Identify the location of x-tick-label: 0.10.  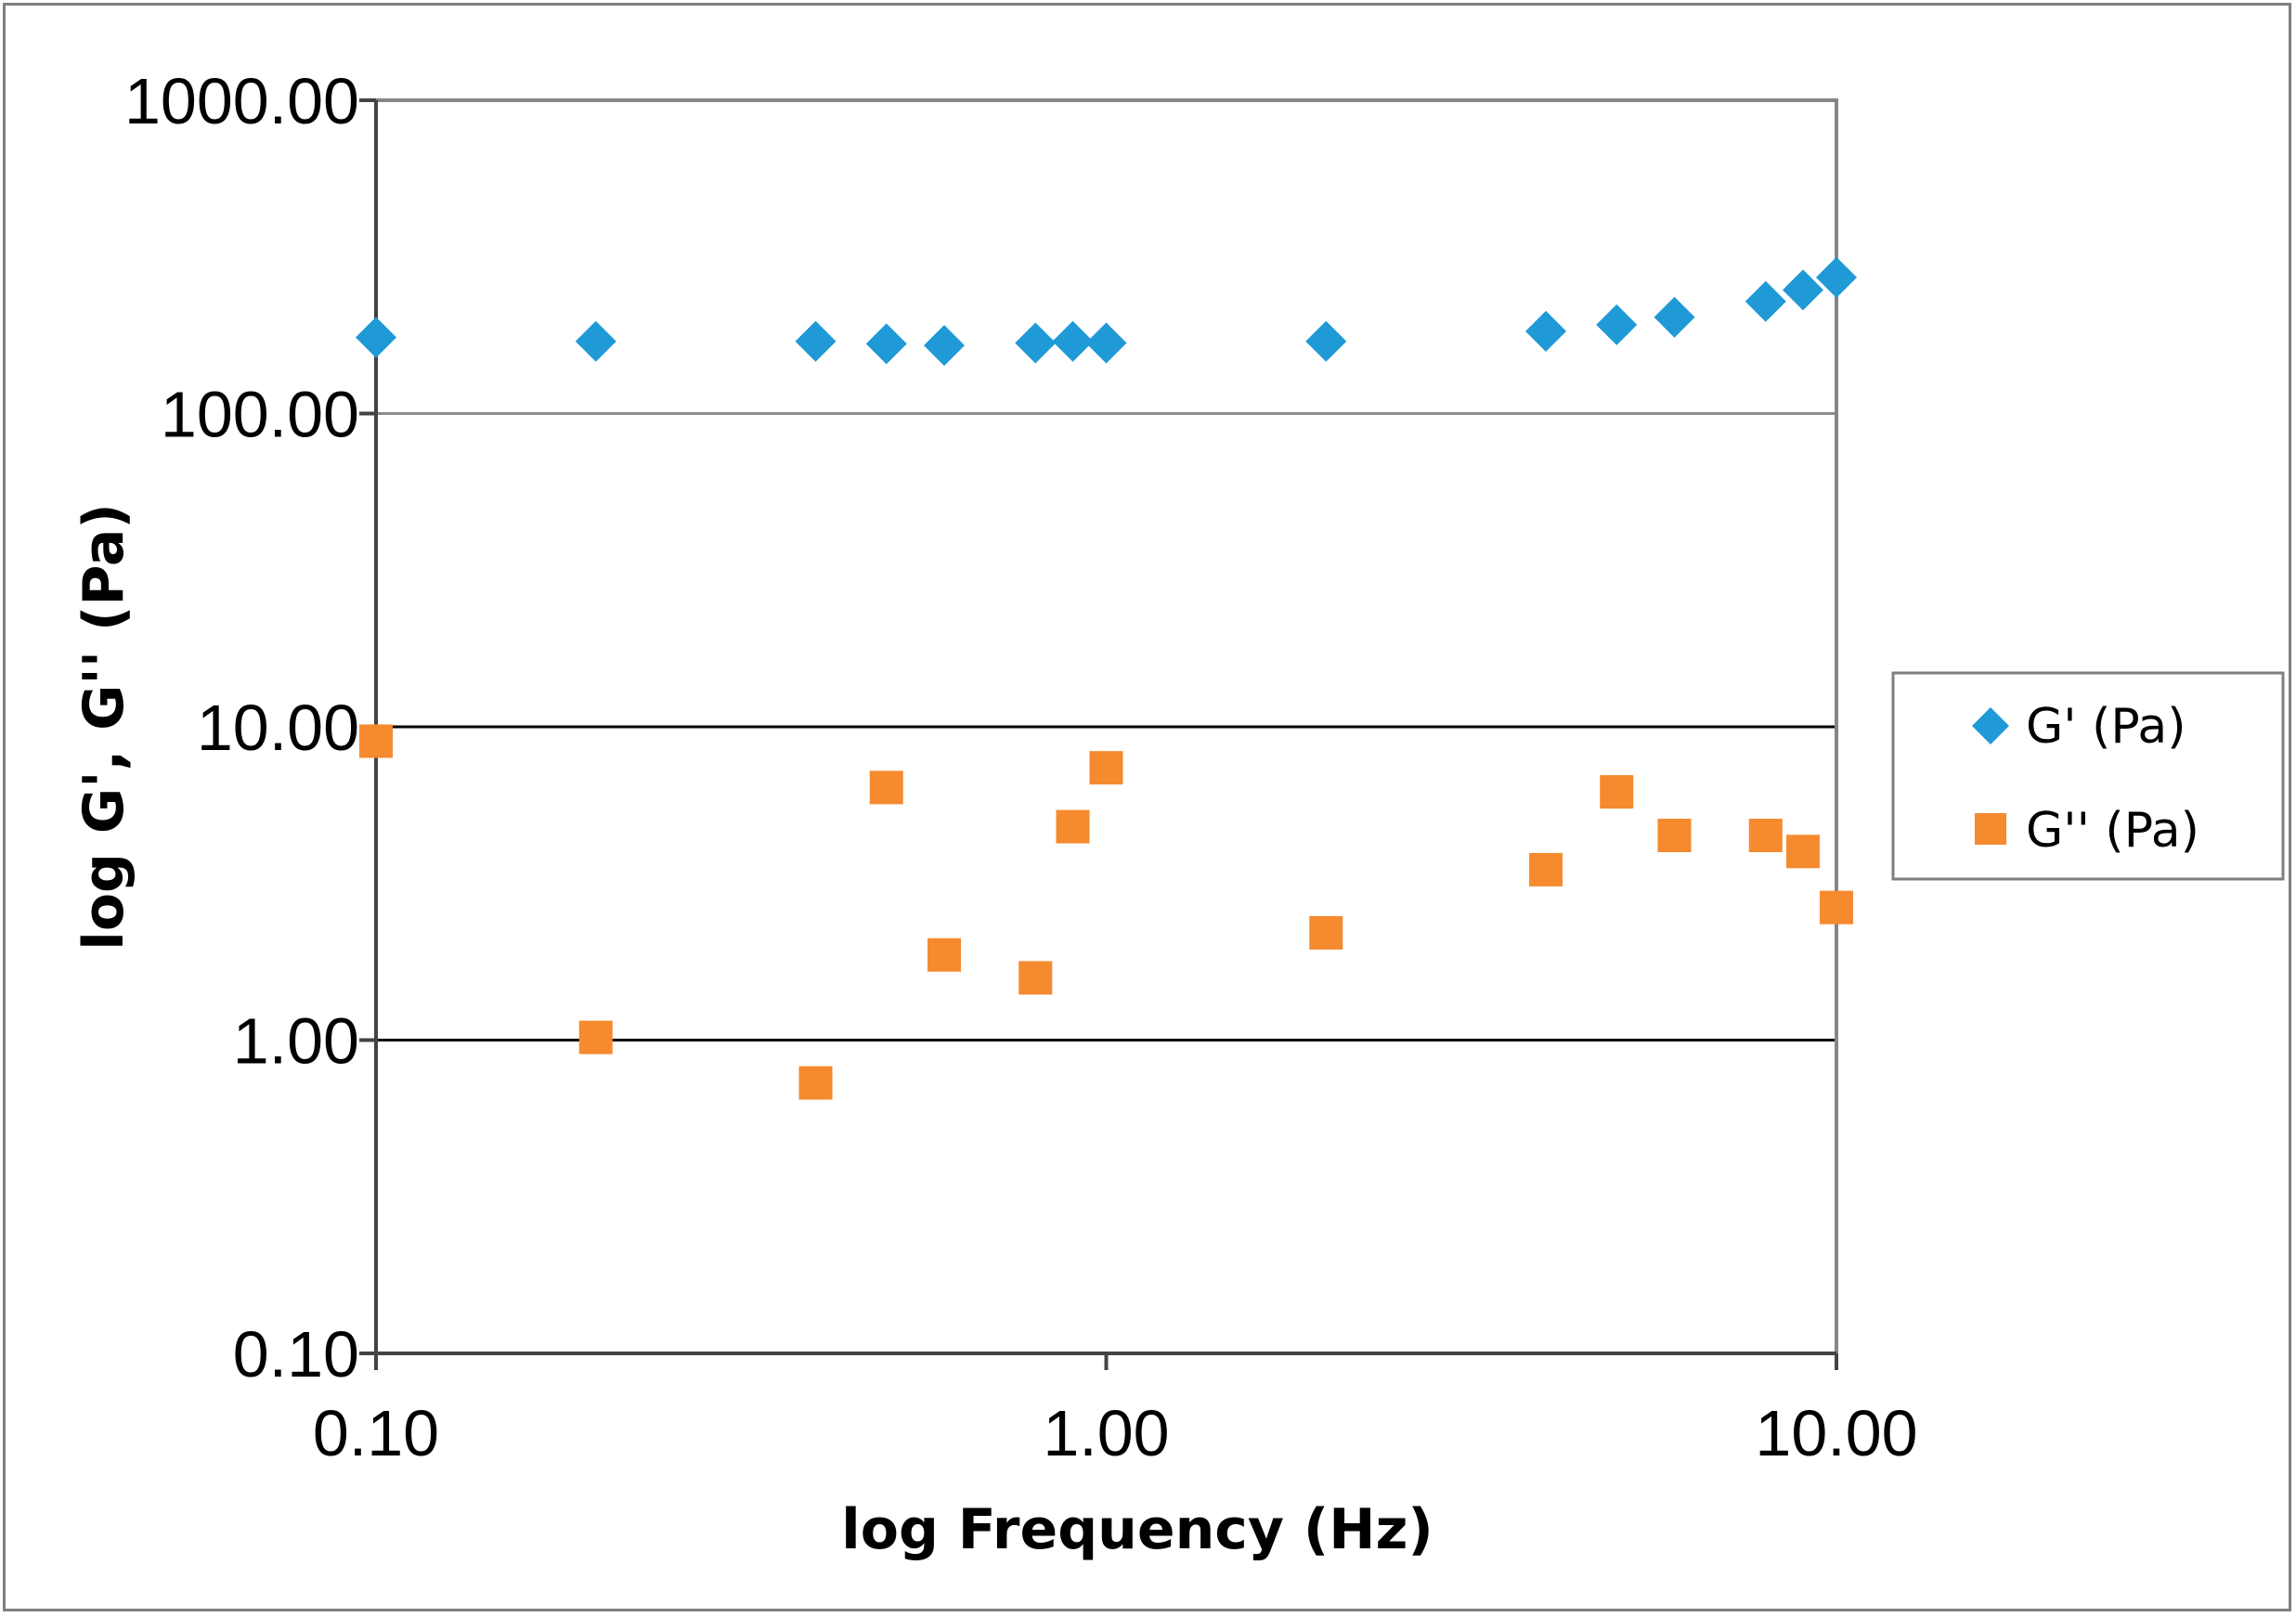
(376, 1433).